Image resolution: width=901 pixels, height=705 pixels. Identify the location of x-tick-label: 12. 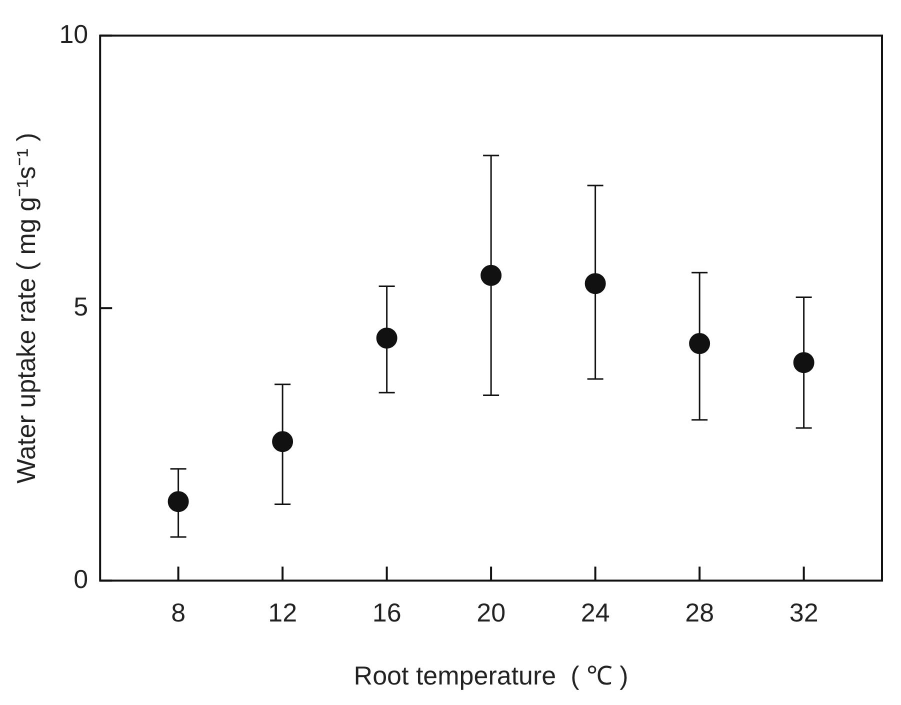
(283, 612).